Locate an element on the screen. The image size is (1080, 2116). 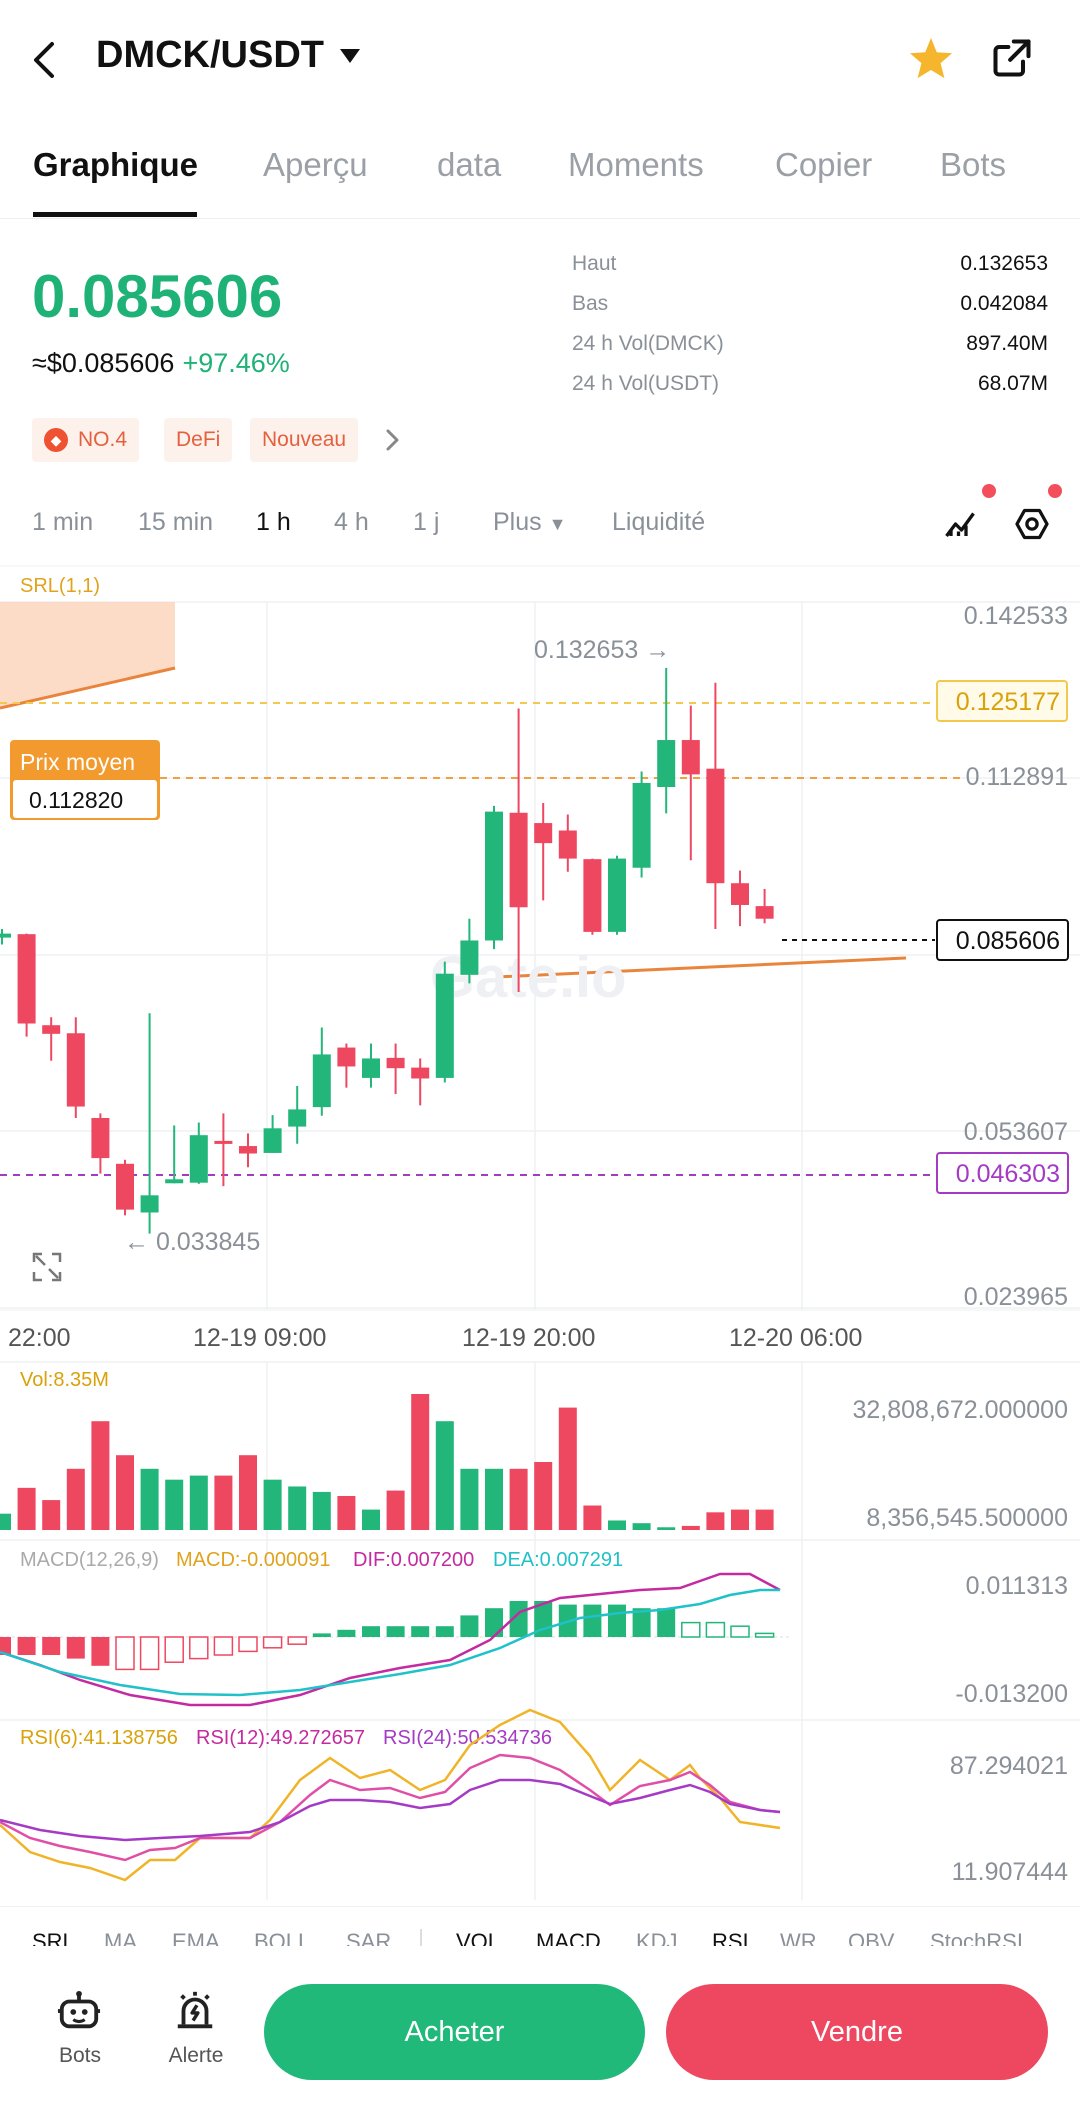
indicator-kdj: KDJ is located at coordinates (657, 1938).